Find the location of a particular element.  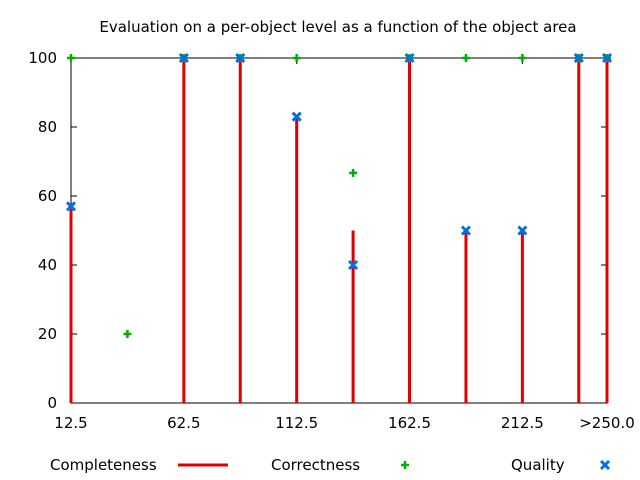

y-tick-label: 100 is located at coordinates (42, 58).